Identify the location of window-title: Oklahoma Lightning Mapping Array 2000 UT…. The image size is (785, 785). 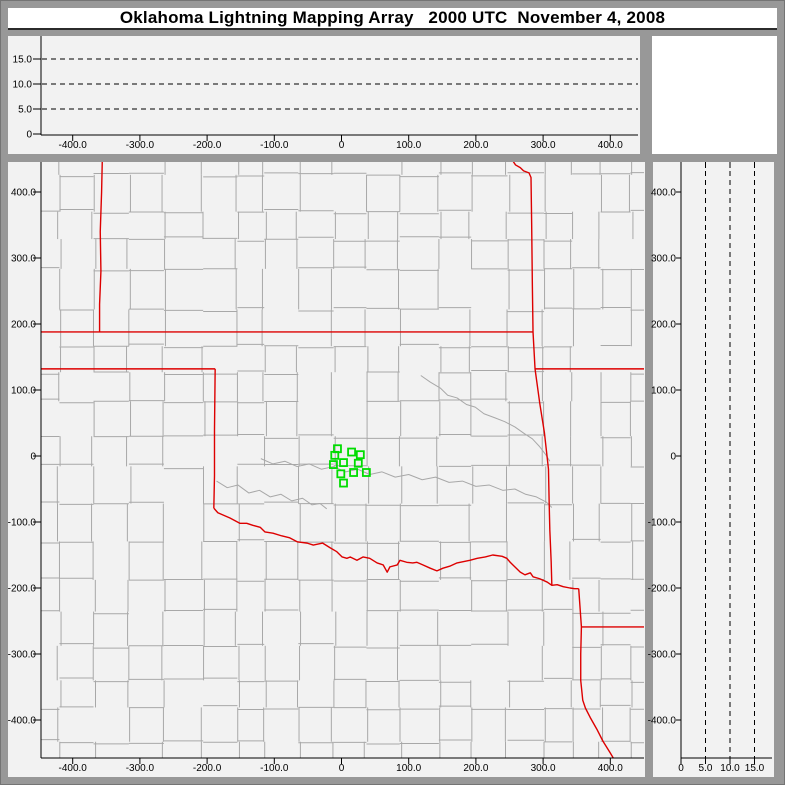
(392, 17).